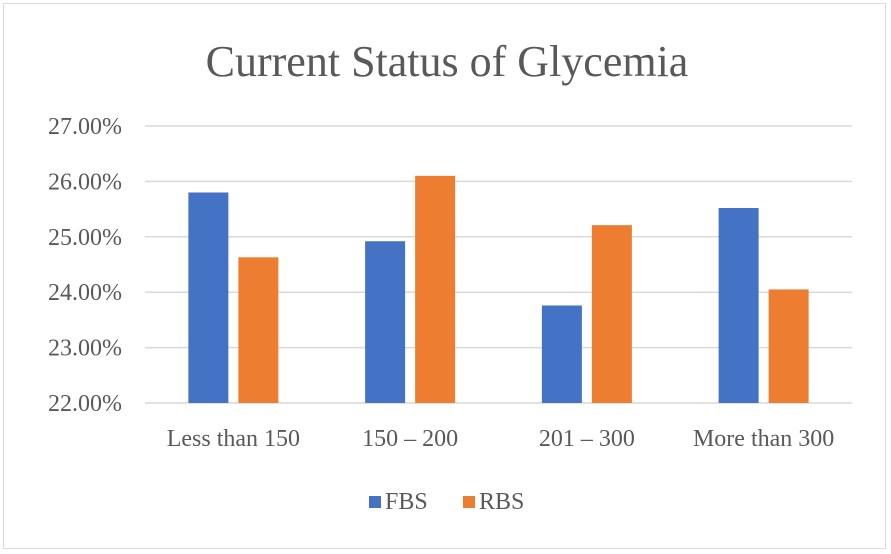  What do you see at coordinates (85, 293) in the screenshot?
I see `y-tick-label: 24.00%` at bounding box center [85, 293].